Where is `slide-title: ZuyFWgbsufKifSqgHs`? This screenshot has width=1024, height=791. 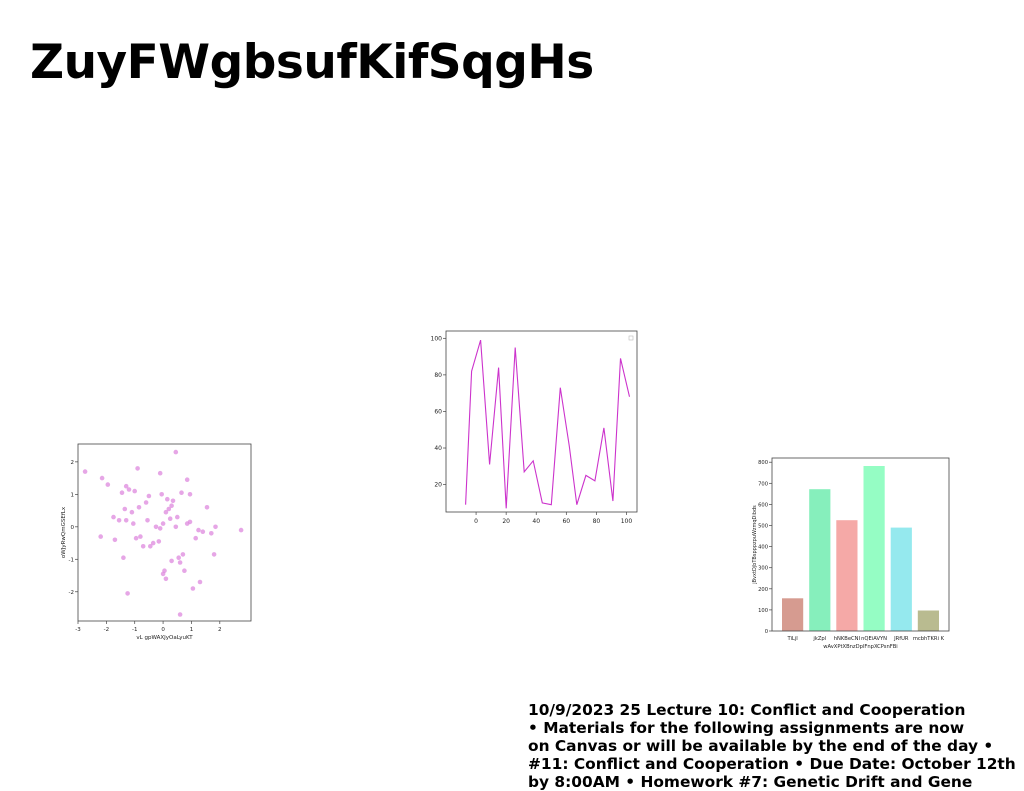 slide-title: ZuyFWgbsufKifSqgHs is located at coordinates (312, 62).